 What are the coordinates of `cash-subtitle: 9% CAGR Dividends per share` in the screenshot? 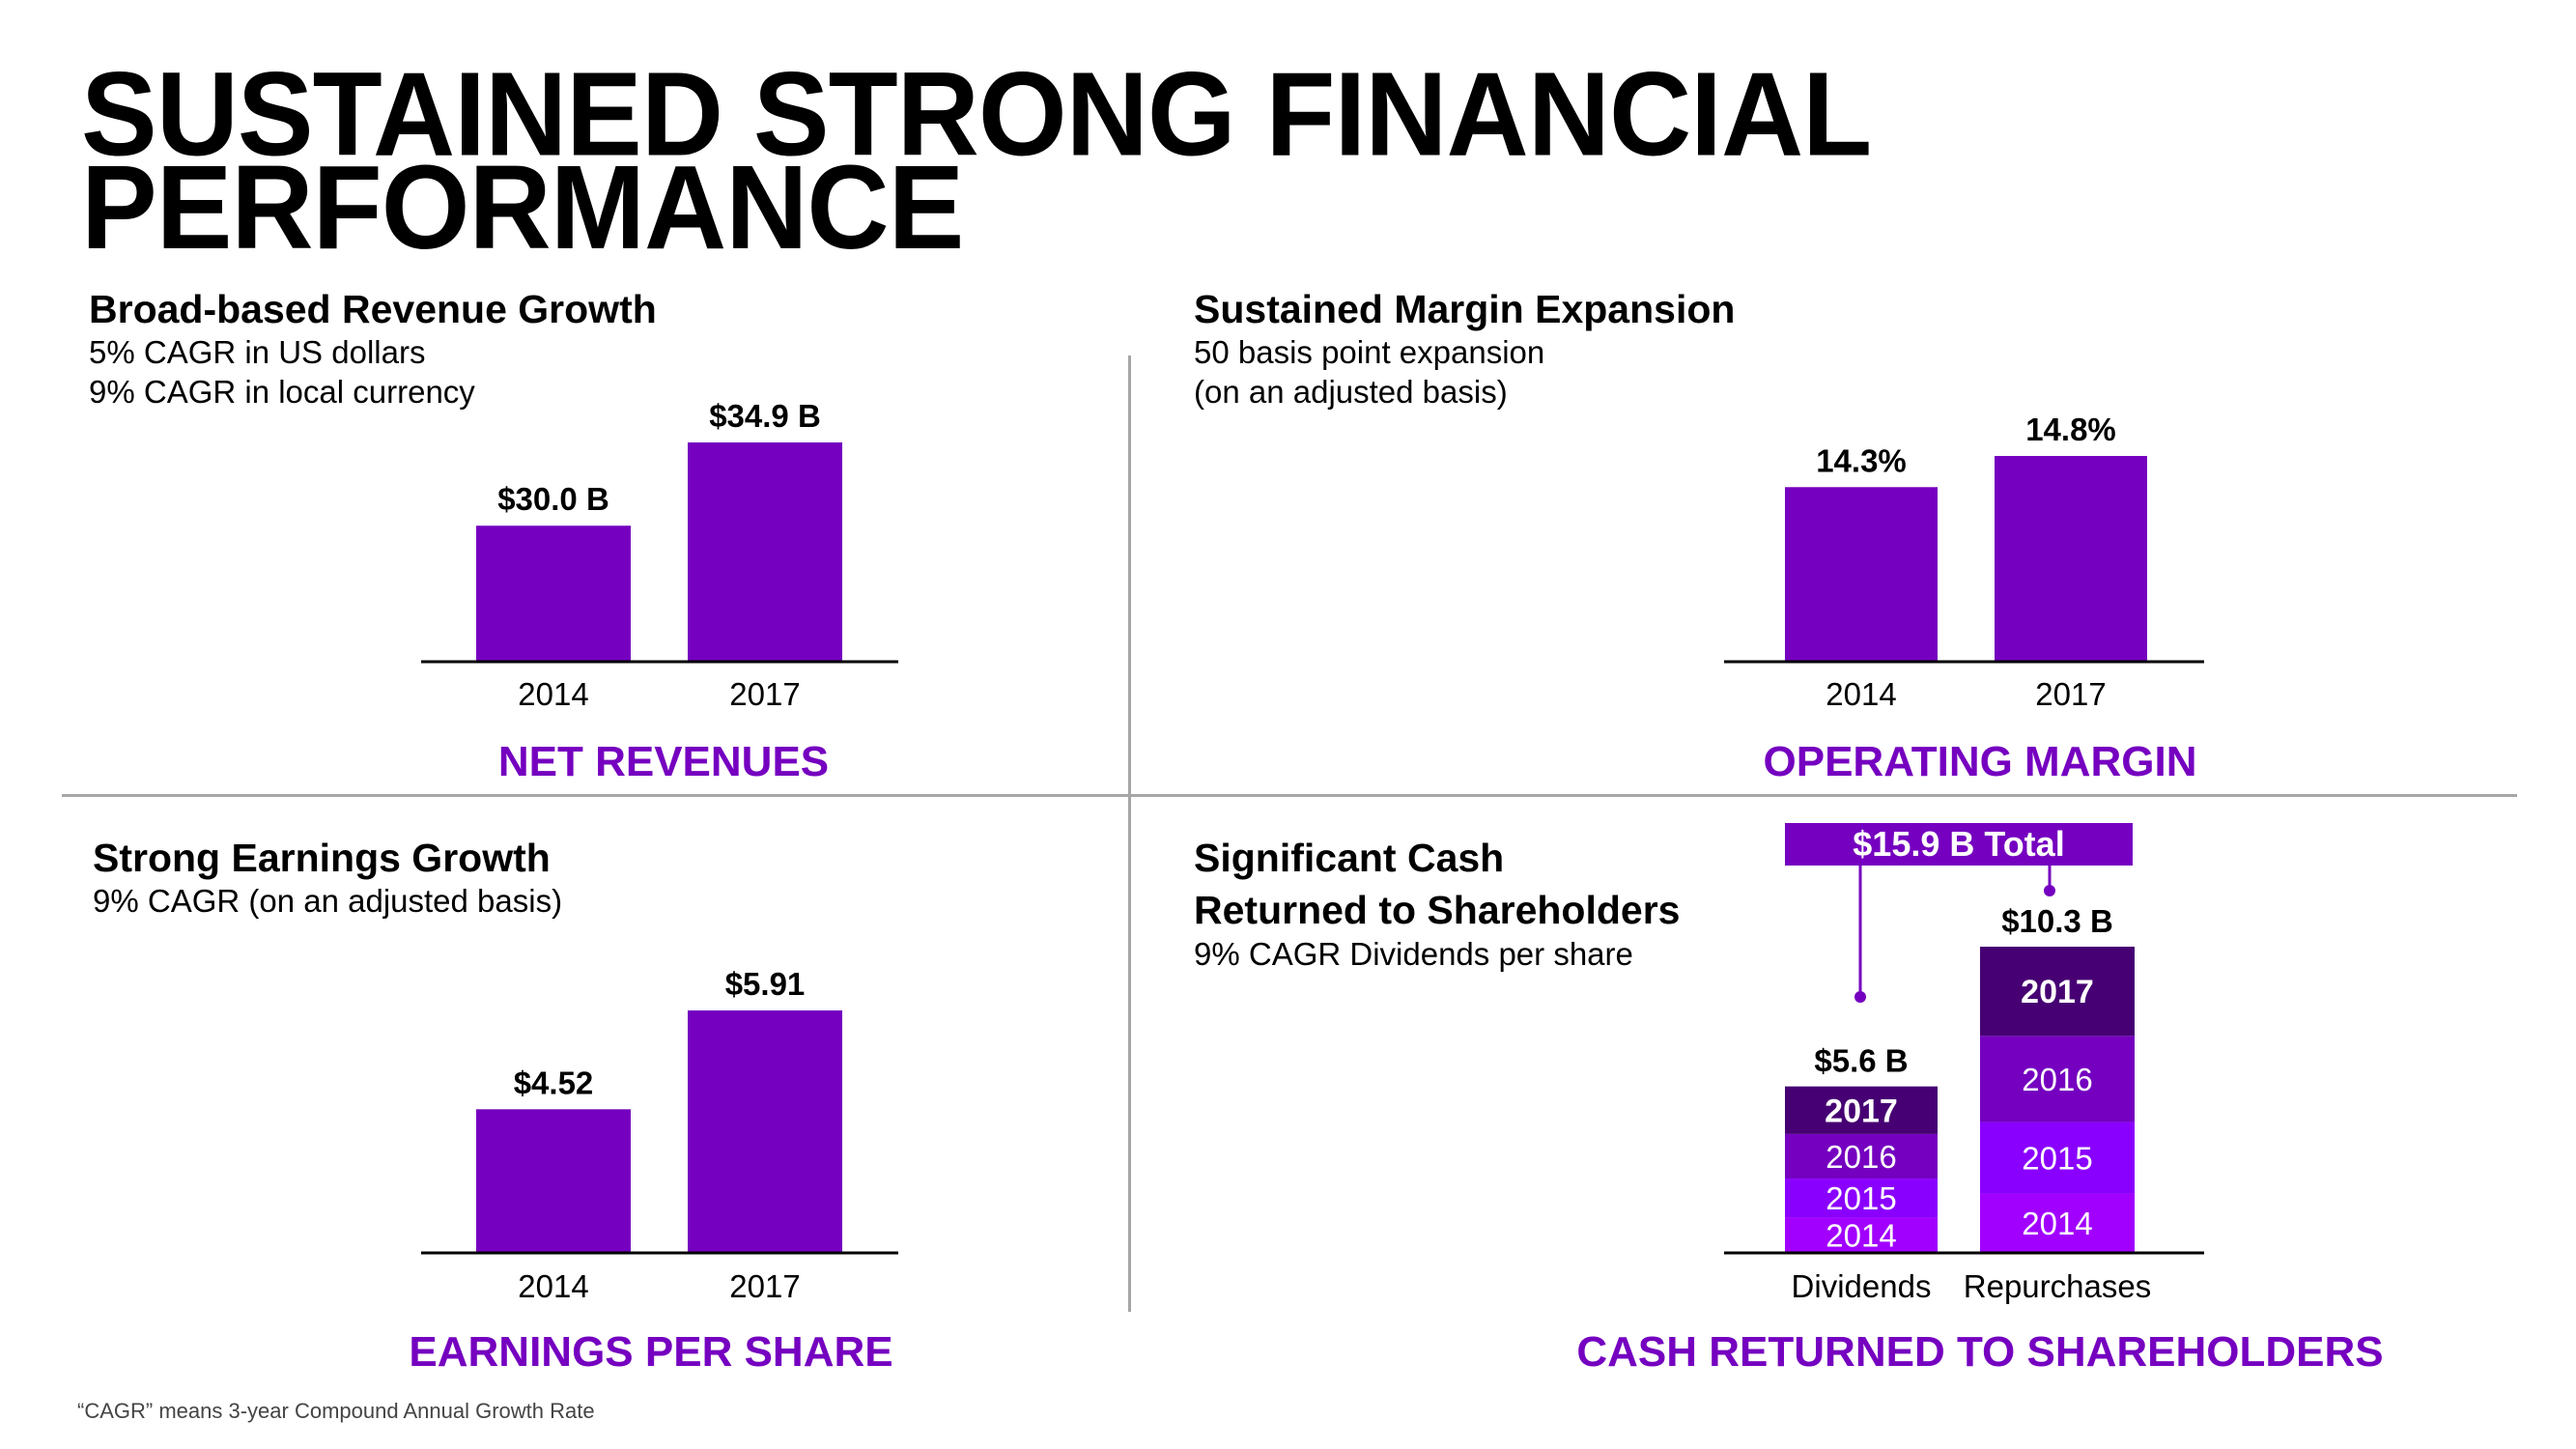 It's located at (1413, 954).